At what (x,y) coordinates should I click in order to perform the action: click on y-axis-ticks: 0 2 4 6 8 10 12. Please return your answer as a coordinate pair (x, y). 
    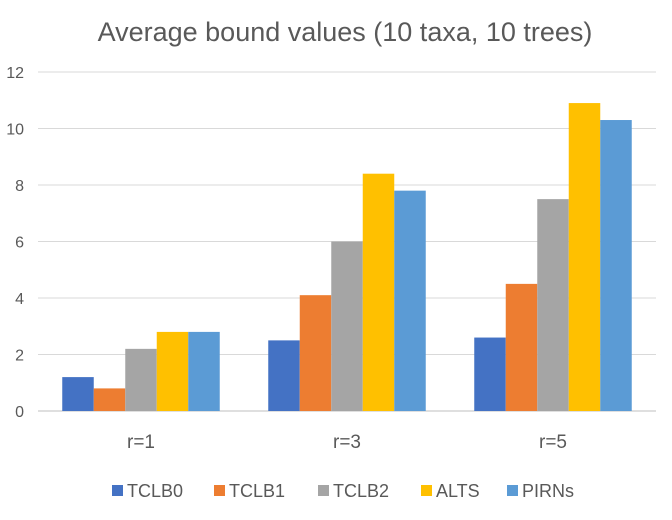
    Looking at the image, I should click on (15, 243).